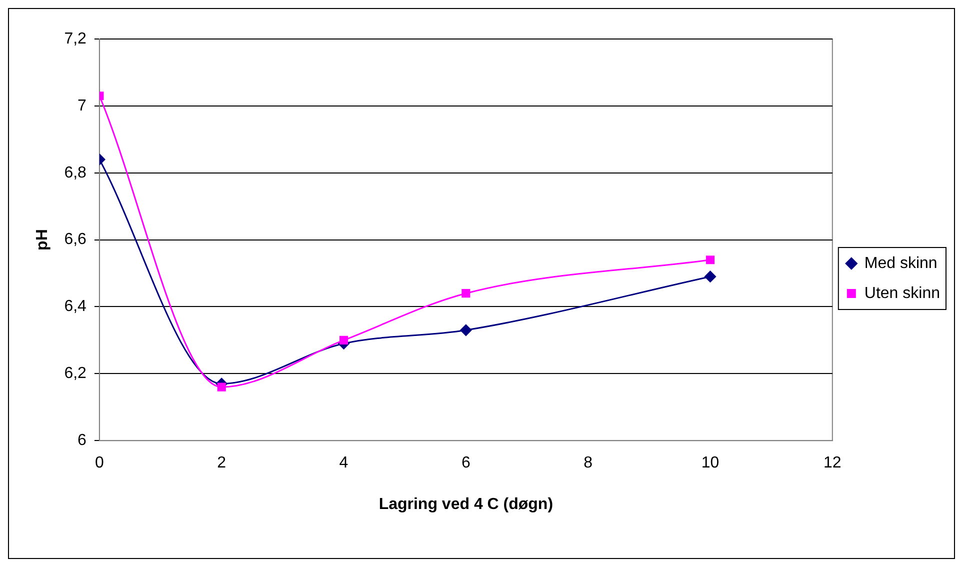 This screenshot has height=567, width=963. What do you see at coordinates (343, 463) in the screenshot?
I see `x-tick-label: 4` at bounding box center [343, 463].